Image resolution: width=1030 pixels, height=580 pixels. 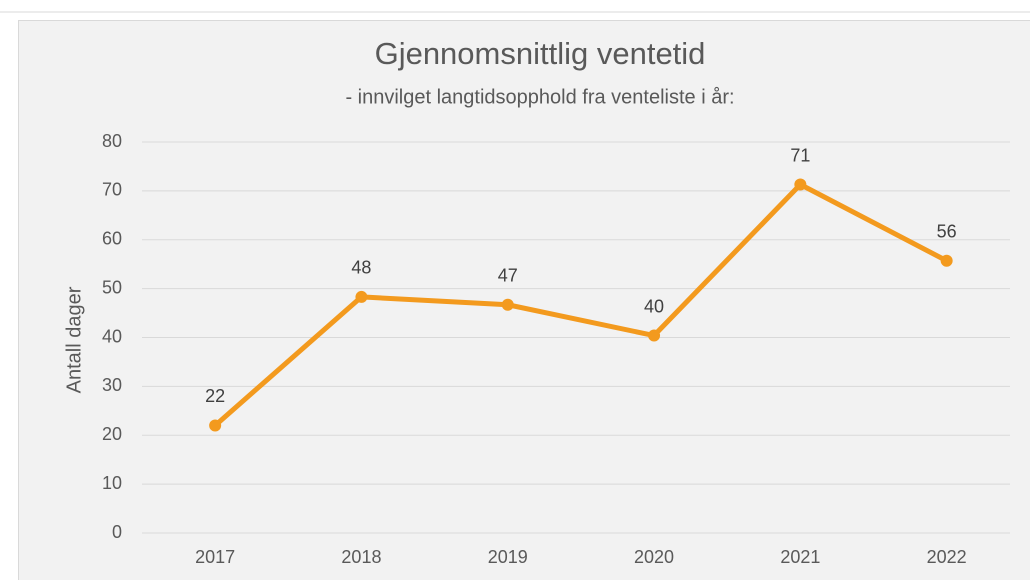 What do you see at coordinates (654, 306) in the screenshot?
I see `data-label: 40` at bounding box center [654, 306].